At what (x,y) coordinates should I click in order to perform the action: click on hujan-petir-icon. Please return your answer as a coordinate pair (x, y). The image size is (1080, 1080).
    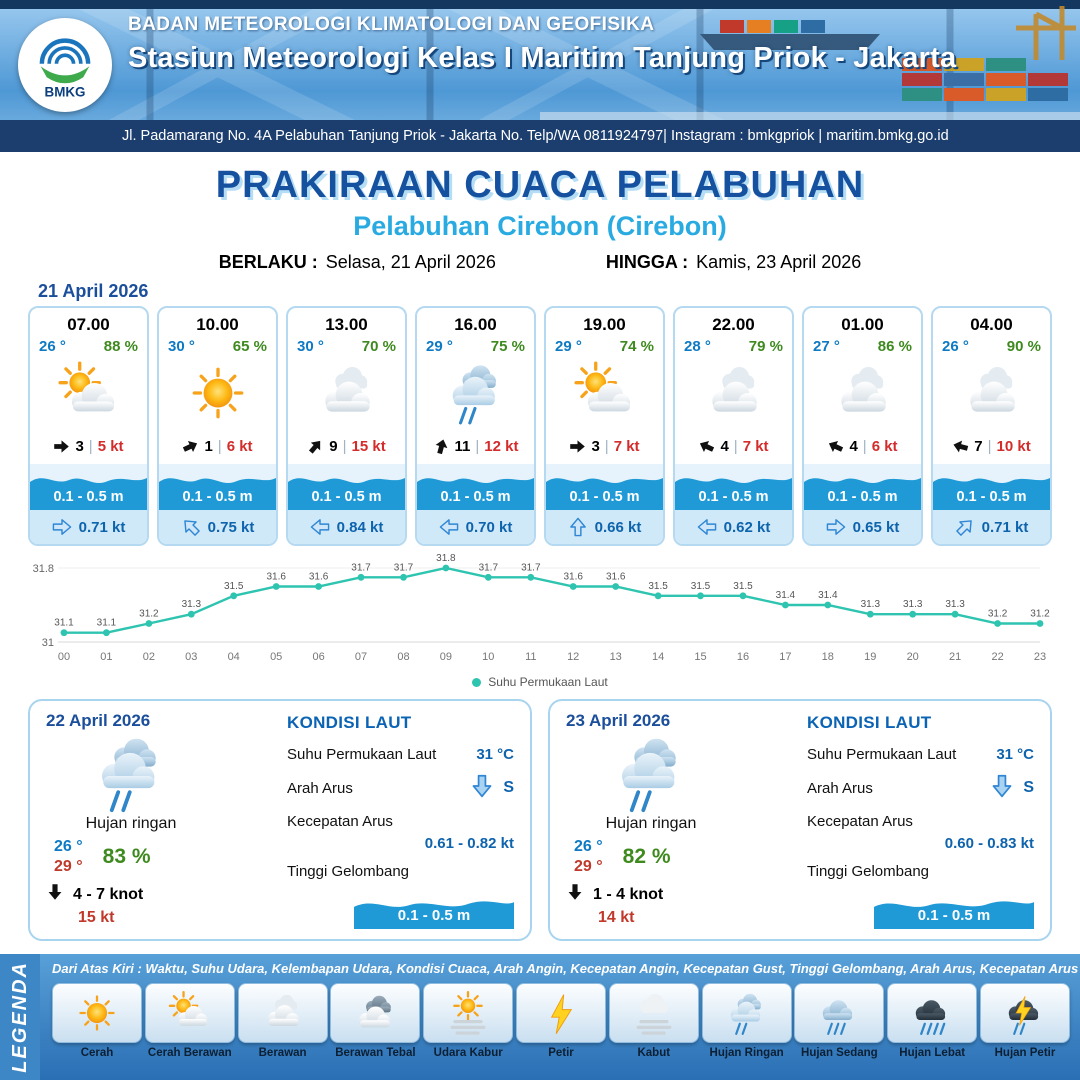
    Looking at the image, I should click on (1023, 1015).